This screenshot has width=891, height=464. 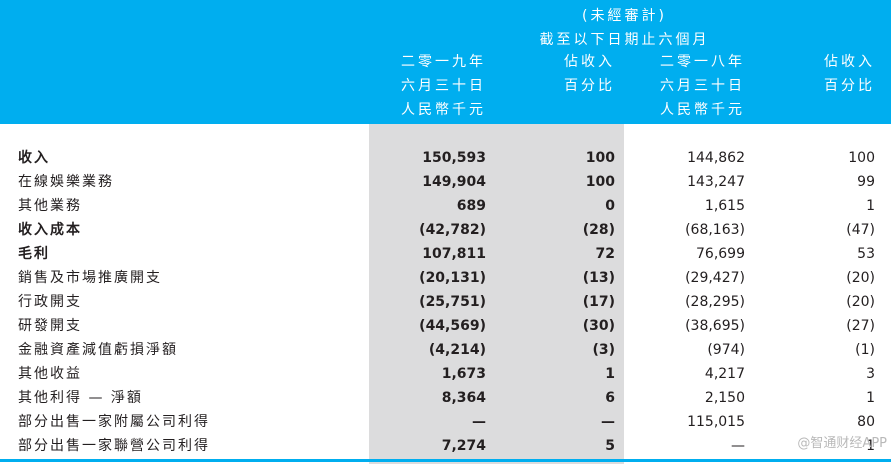 What do you see at coordinates (479, 422) in the screenshot?
I see `value-2019: —` at bounding box center [479, 422].